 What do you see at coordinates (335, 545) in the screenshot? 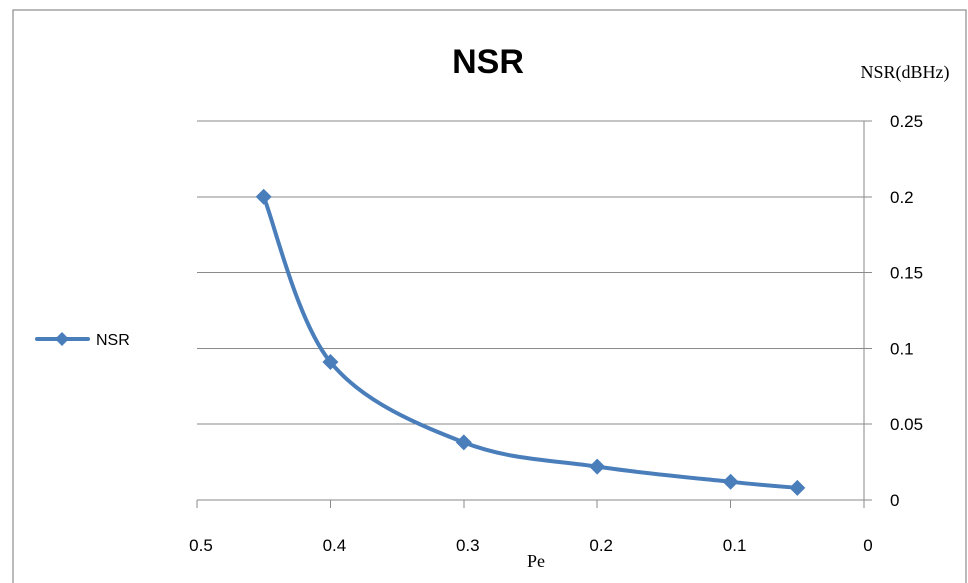
I see `x-tick-label-1: 0.4` at bounding box center [335, 545].